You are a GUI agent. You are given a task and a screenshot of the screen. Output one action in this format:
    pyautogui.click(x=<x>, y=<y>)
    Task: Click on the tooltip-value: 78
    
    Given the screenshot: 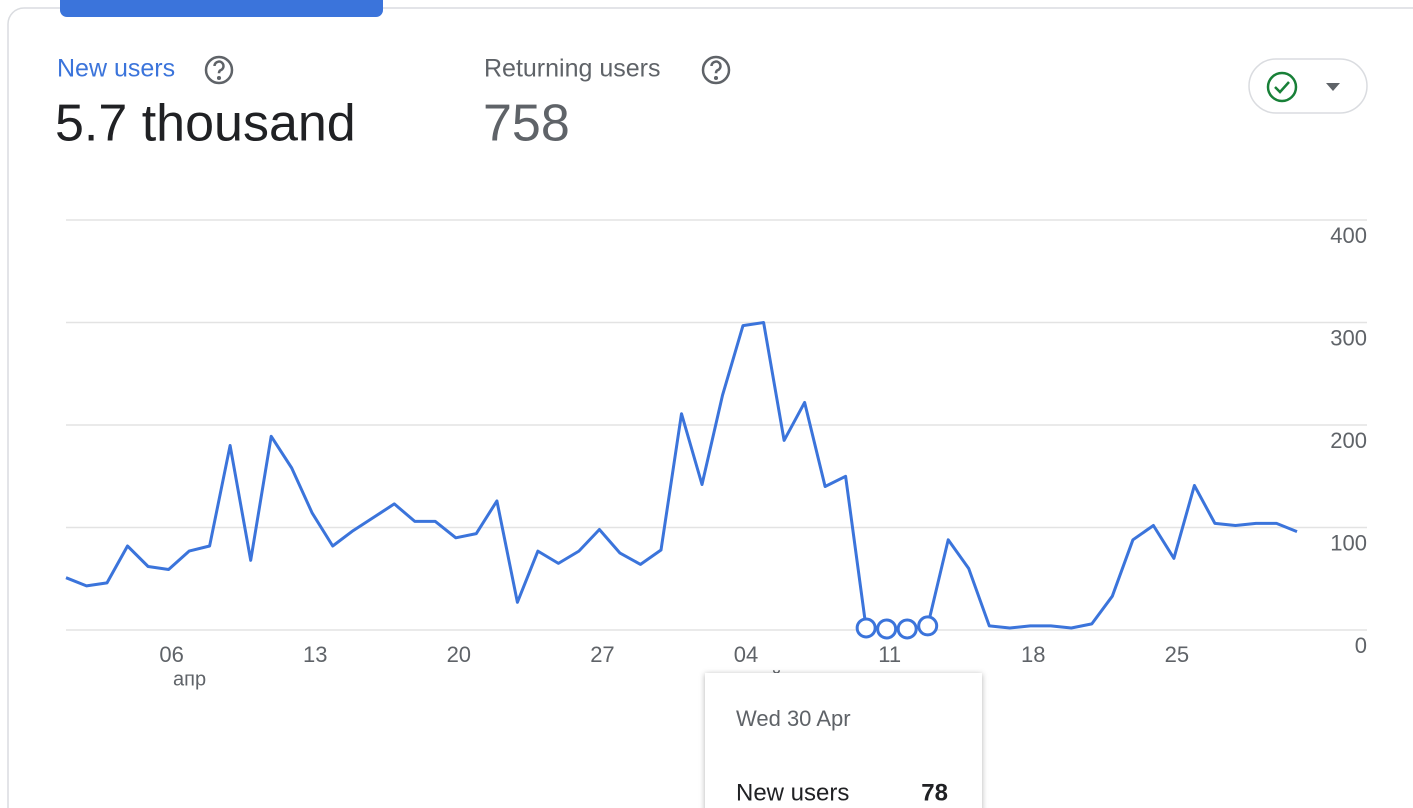 What is the action you would take?
    pyautogui.click(x=934, y=792)
    